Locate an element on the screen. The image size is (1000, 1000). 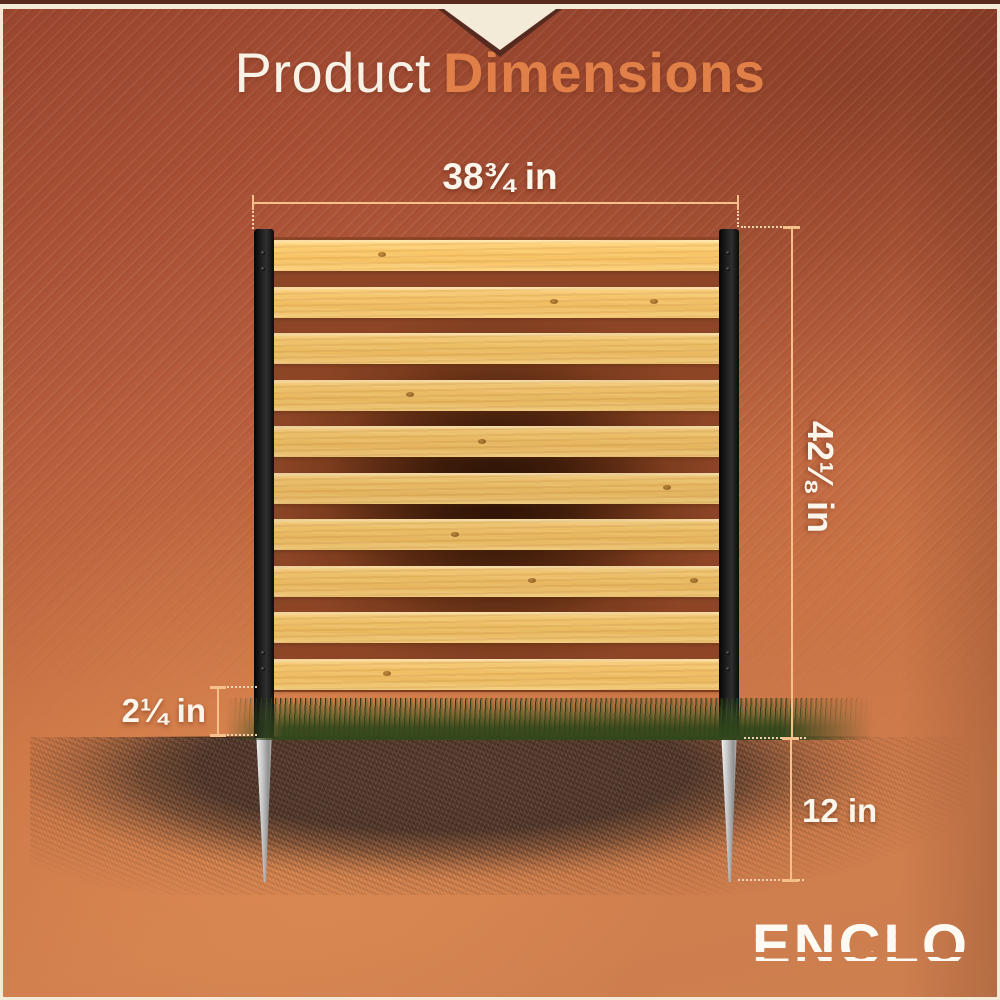
ground-clearance-tick-top is located at coordinates (218, 687).